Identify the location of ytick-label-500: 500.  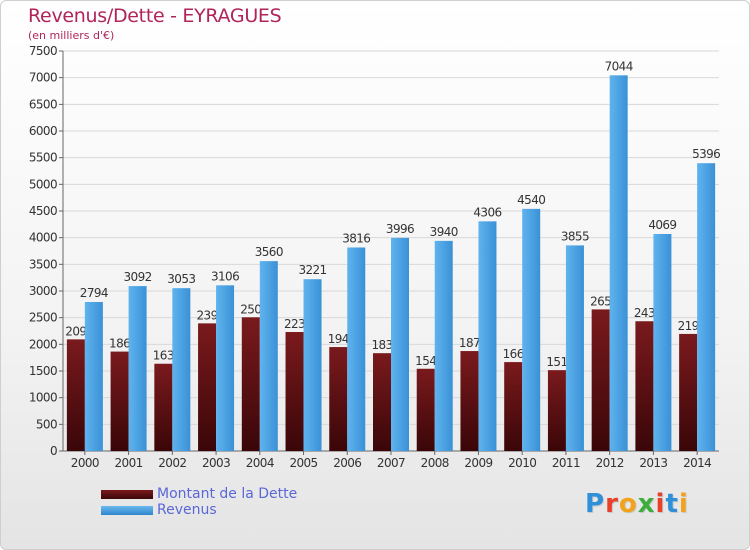
(46, 424).